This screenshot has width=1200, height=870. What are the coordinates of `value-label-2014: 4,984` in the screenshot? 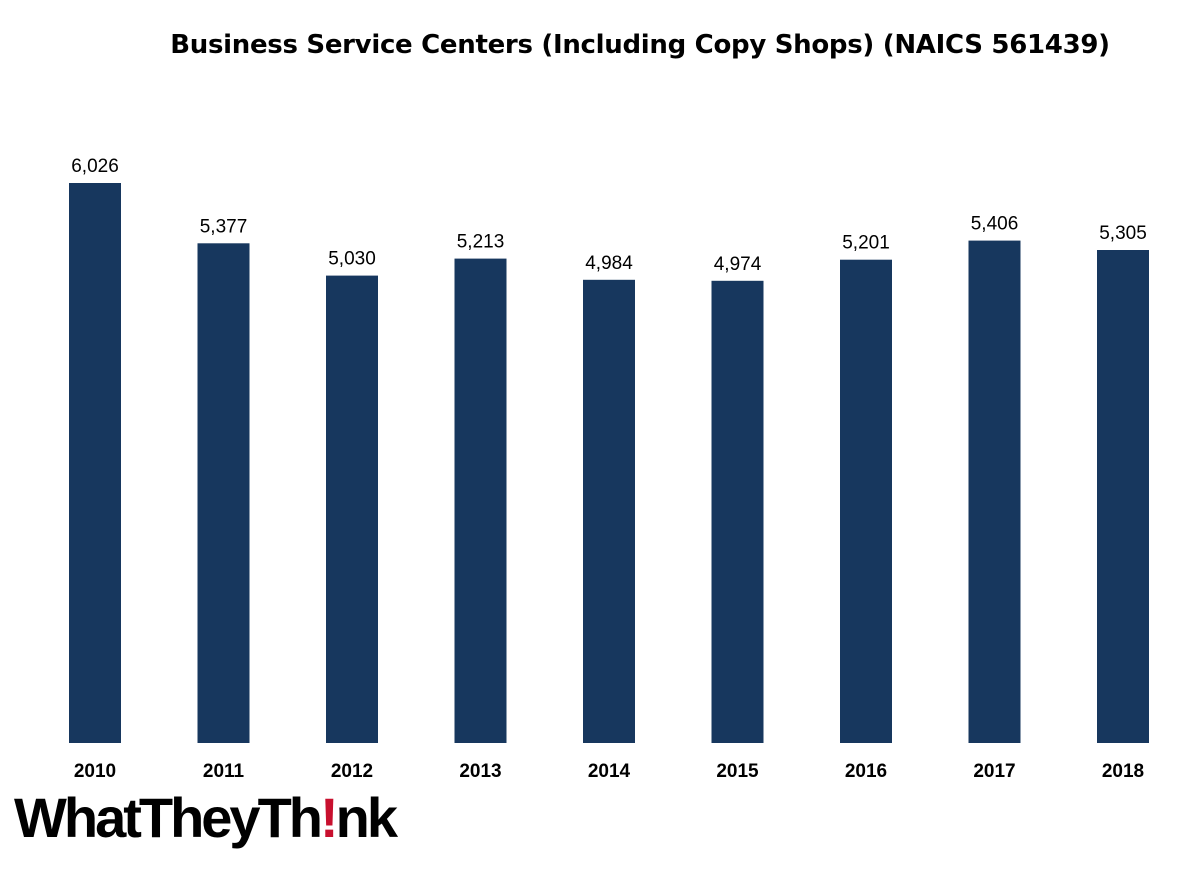 It's located at (609, 263).